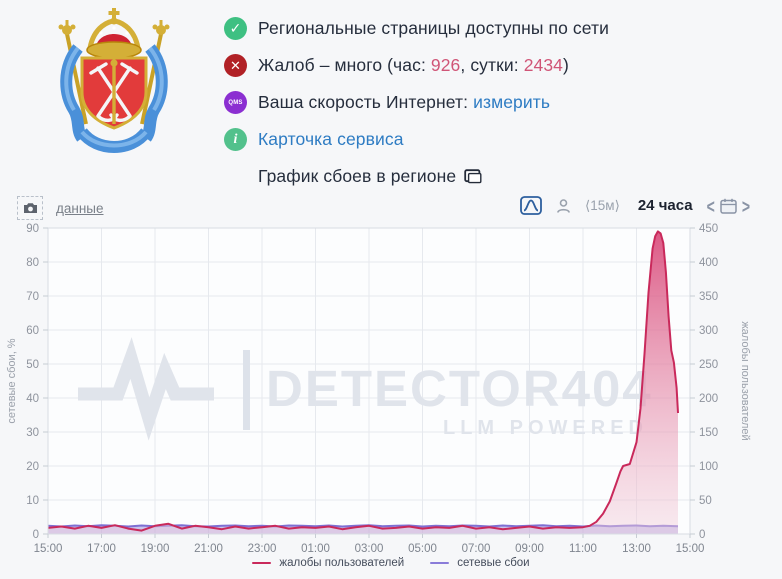  I want to click on svg-text: 03:00, so click(369, 549).